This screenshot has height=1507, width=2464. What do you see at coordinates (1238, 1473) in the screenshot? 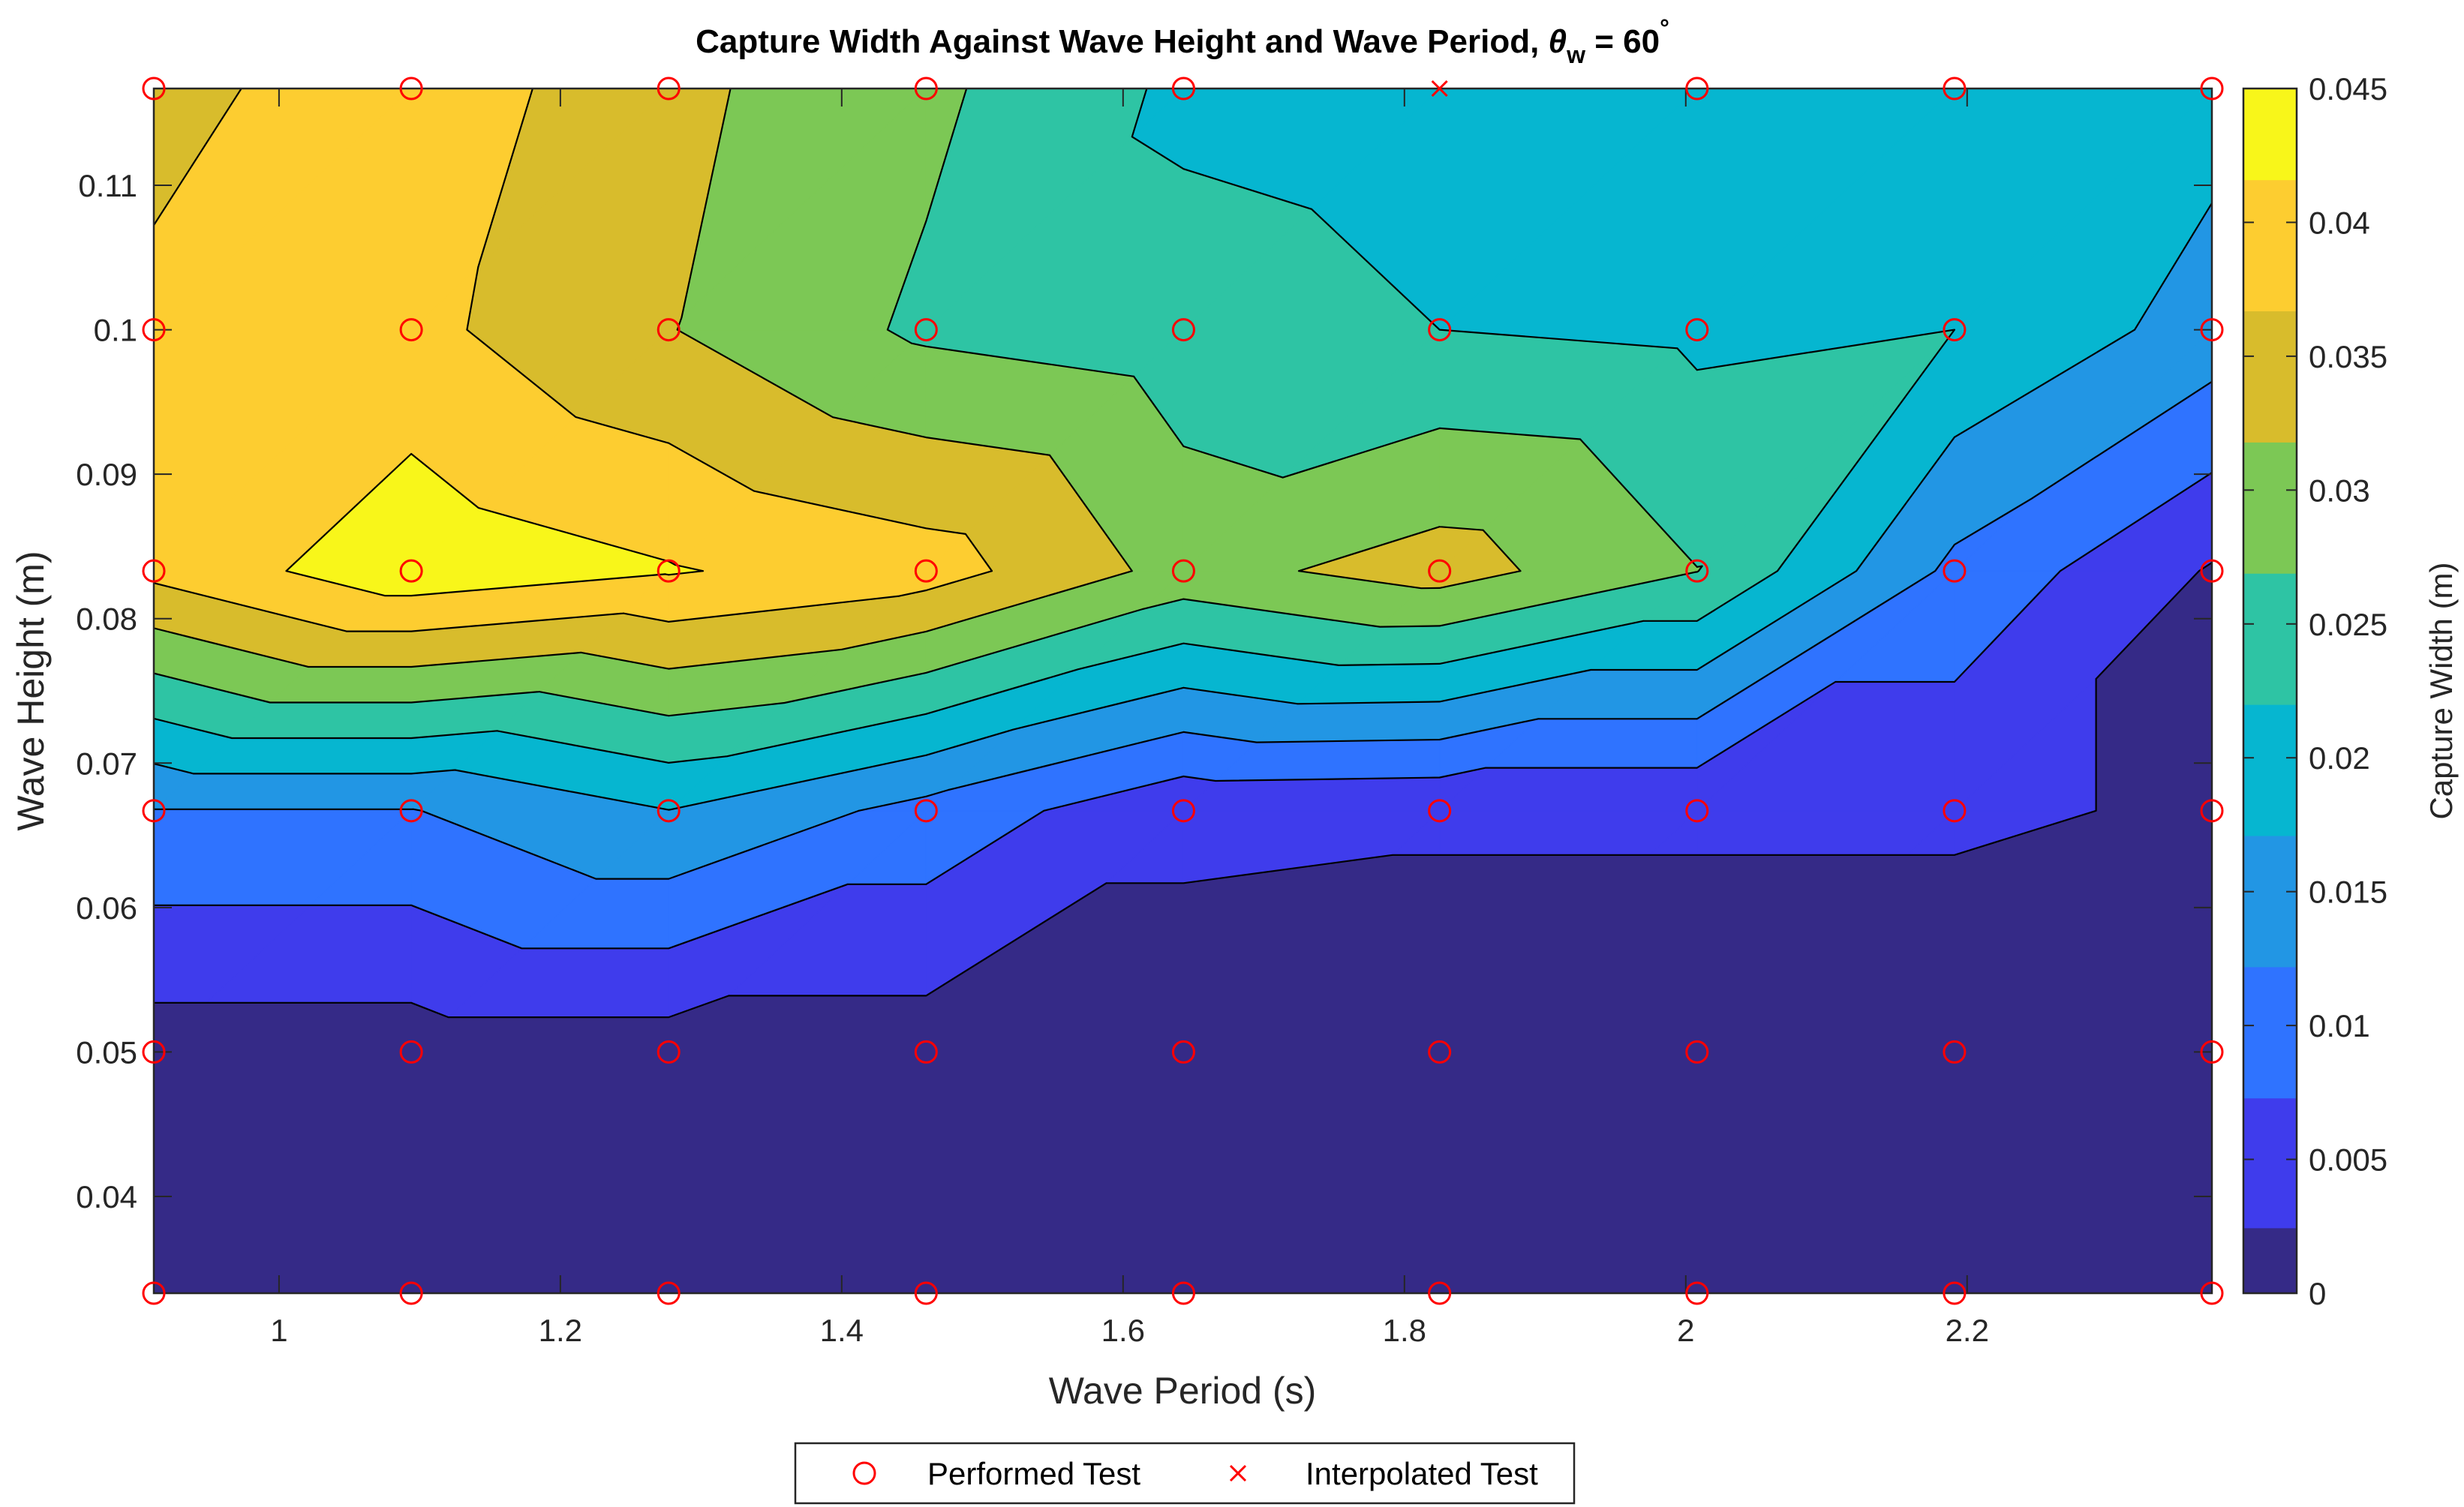
I see `legend-interpolated-marker` at bounding box center [1238, 1473].